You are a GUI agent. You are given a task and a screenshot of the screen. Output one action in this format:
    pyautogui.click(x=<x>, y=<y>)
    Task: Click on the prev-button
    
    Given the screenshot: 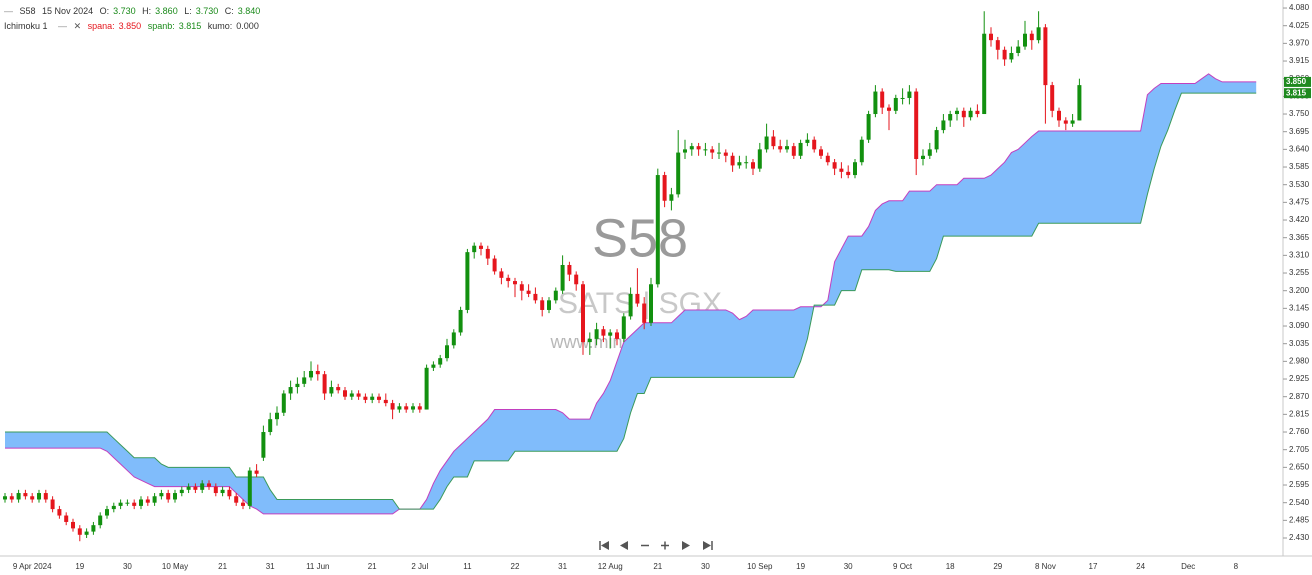 What is the action you would take?
    pyautogui.click(x=624, y=545)
    